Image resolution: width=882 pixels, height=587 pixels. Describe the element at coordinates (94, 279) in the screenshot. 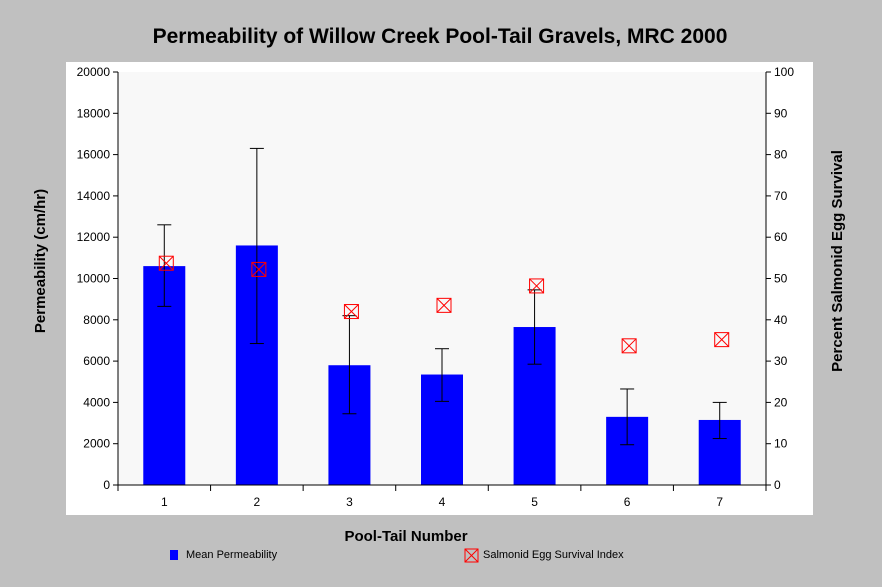

I see `y-tick-label: 10000` at that location.